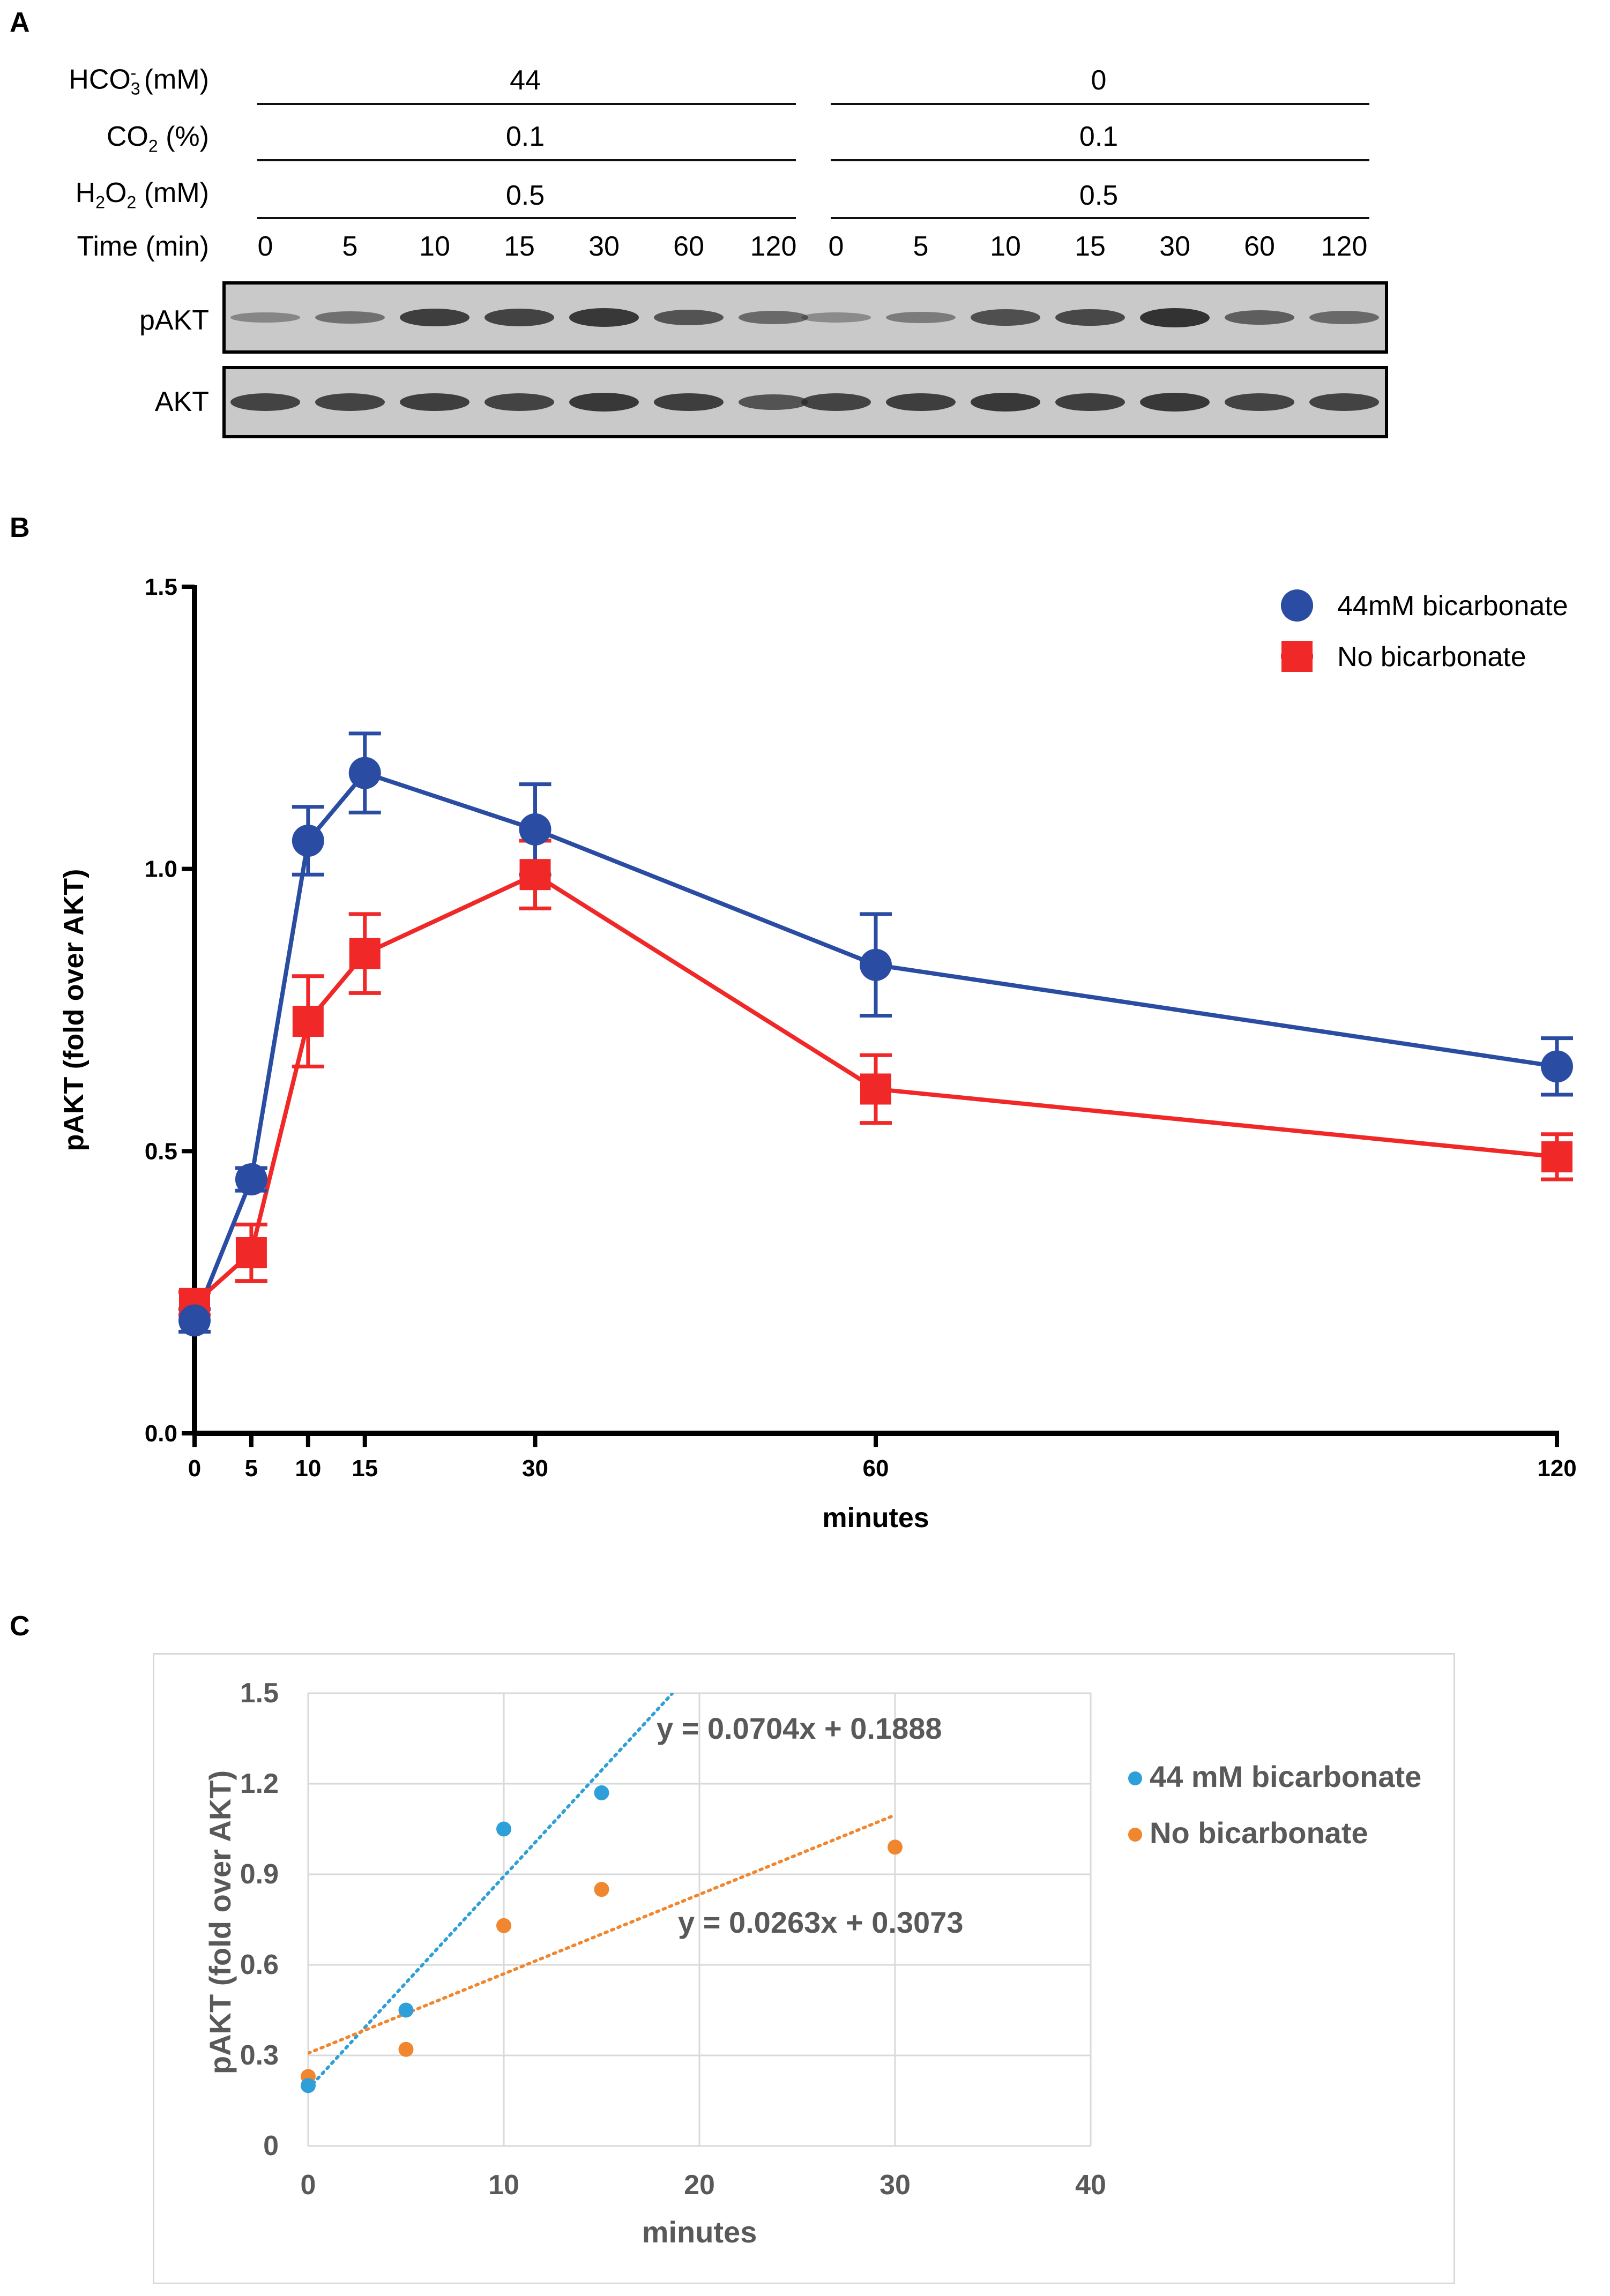 This screenshot has height=2296, width=1610. Describe the element at coordinates (142, 194) in the screenshot. I see `h2o2-label: H2O2 (mM)` at that location.